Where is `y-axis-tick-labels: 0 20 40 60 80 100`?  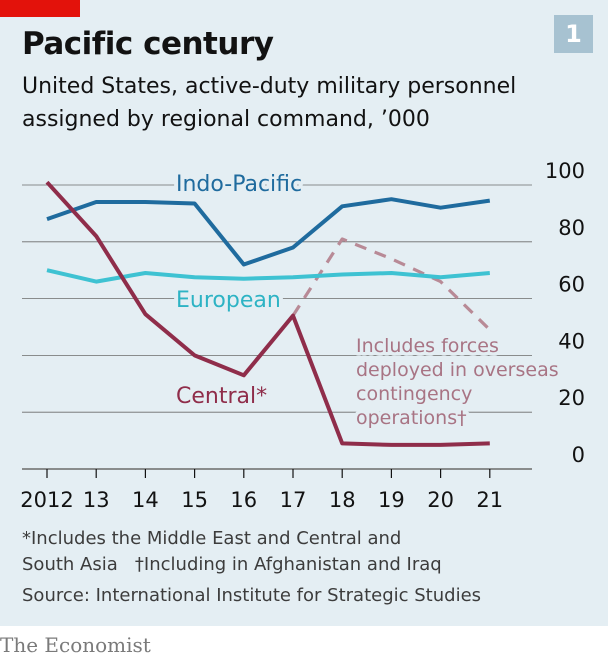 y-axis-tick-labels: 0 20 40 60 80 100 is located at coordinates (565, 313).